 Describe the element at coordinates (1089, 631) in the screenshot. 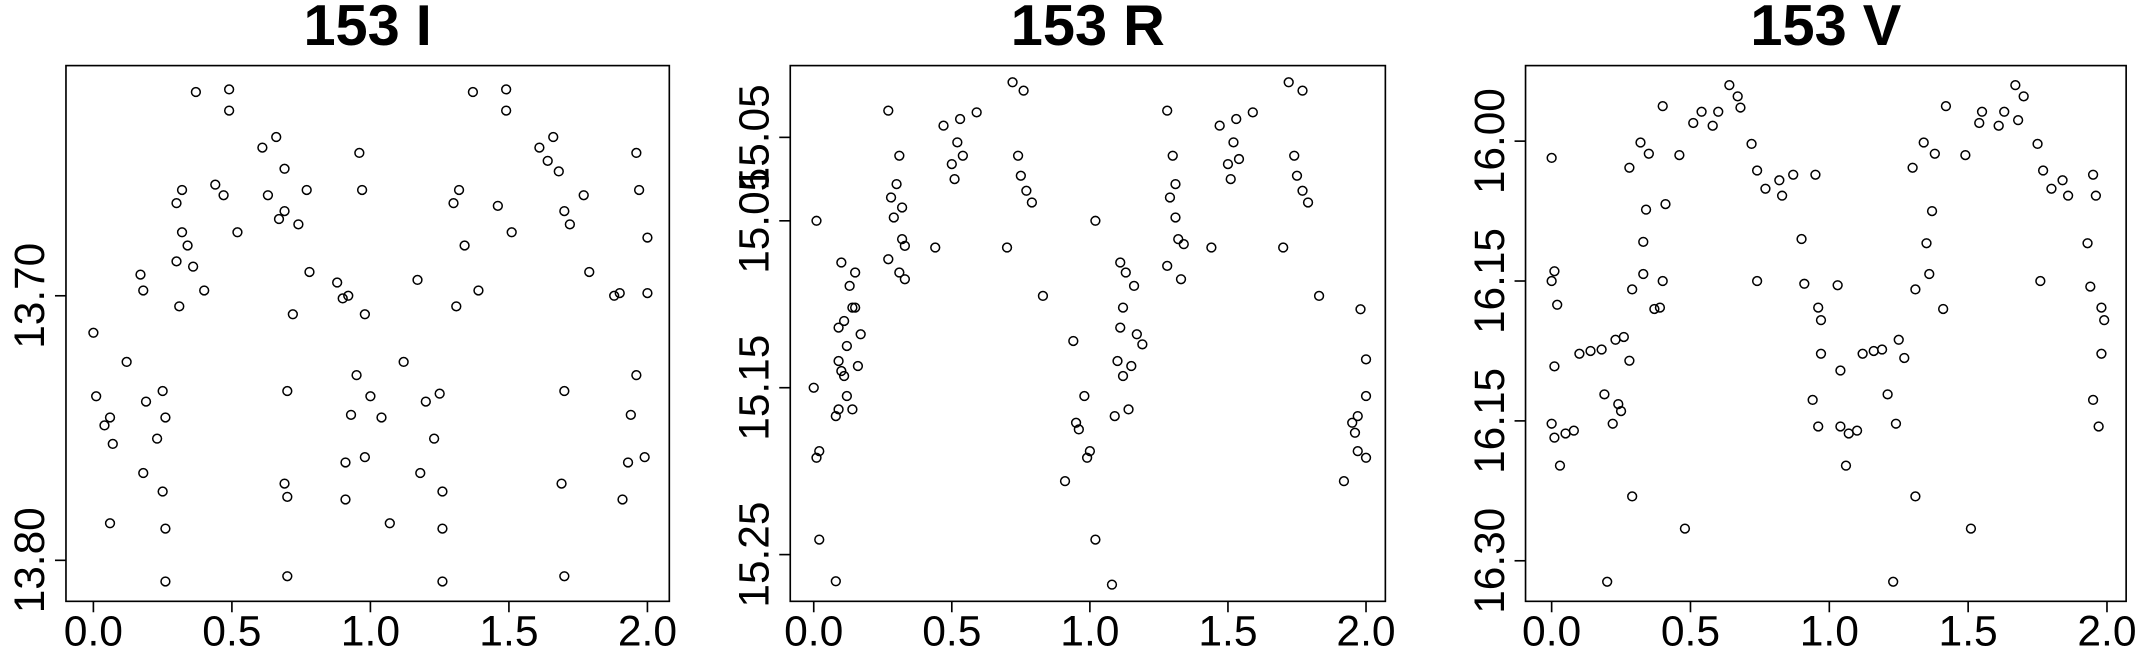

I see `x-tick-label: 1.0` at that location.